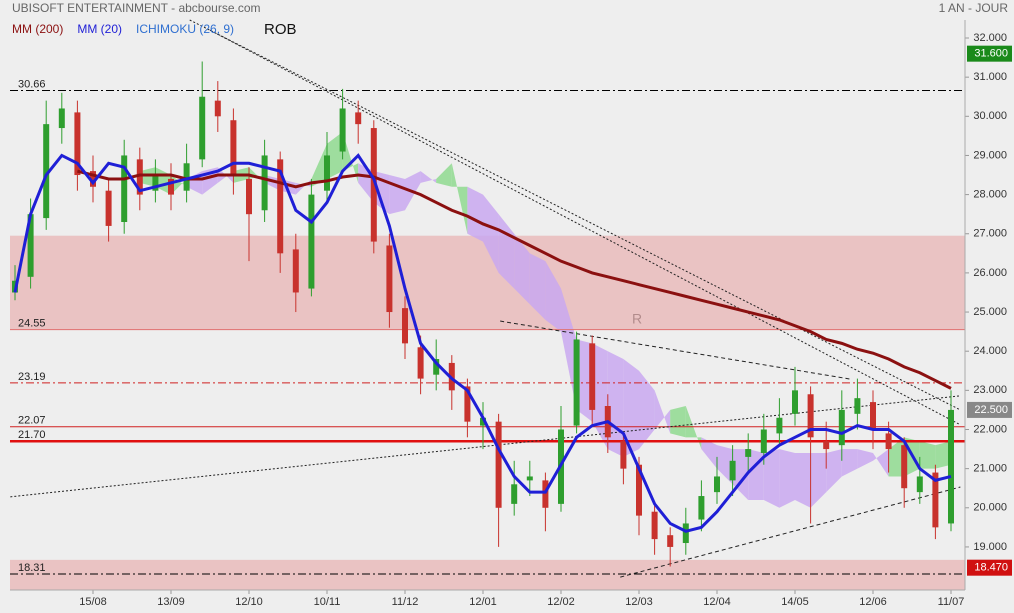 The image size is (1014, 613). What do you see at coordinates (990, 508) in the screenshot?
I see `y-tick-label: 20.000` at bounding box center [990, 508].